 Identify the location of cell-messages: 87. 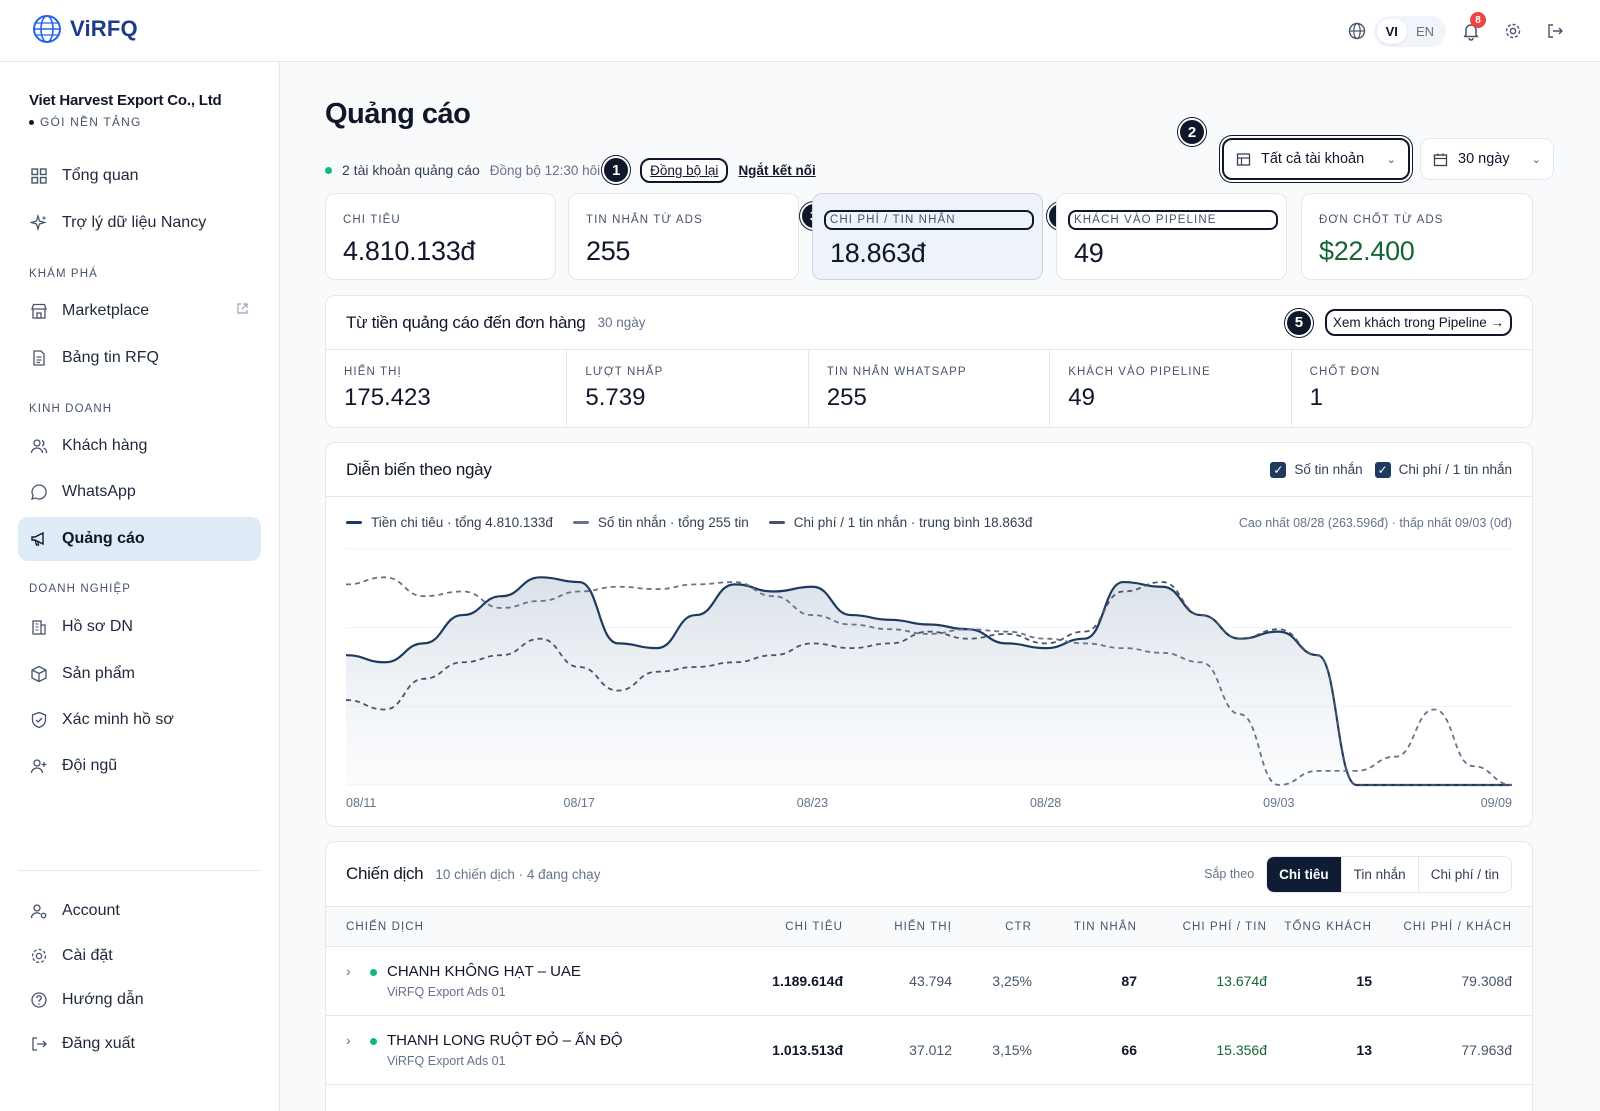
(1129, 981).